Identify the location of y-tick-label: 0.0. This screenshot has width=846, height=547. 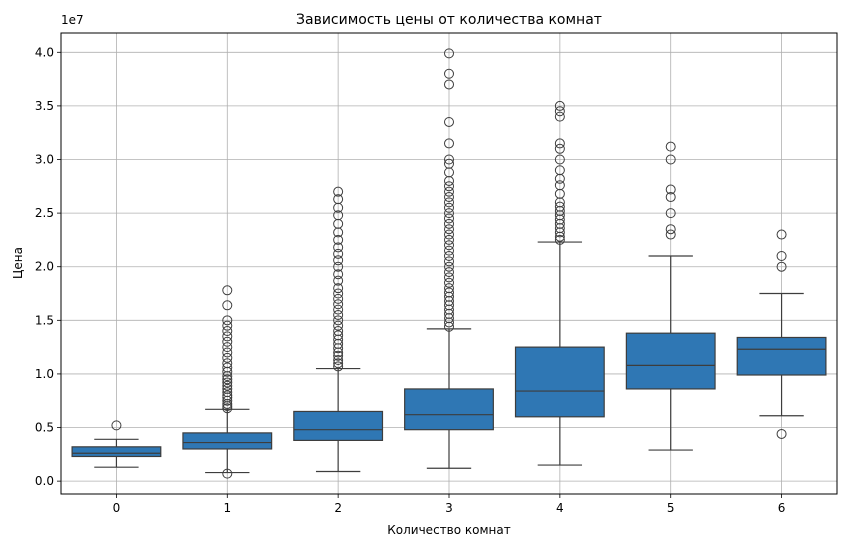
(44, 481).